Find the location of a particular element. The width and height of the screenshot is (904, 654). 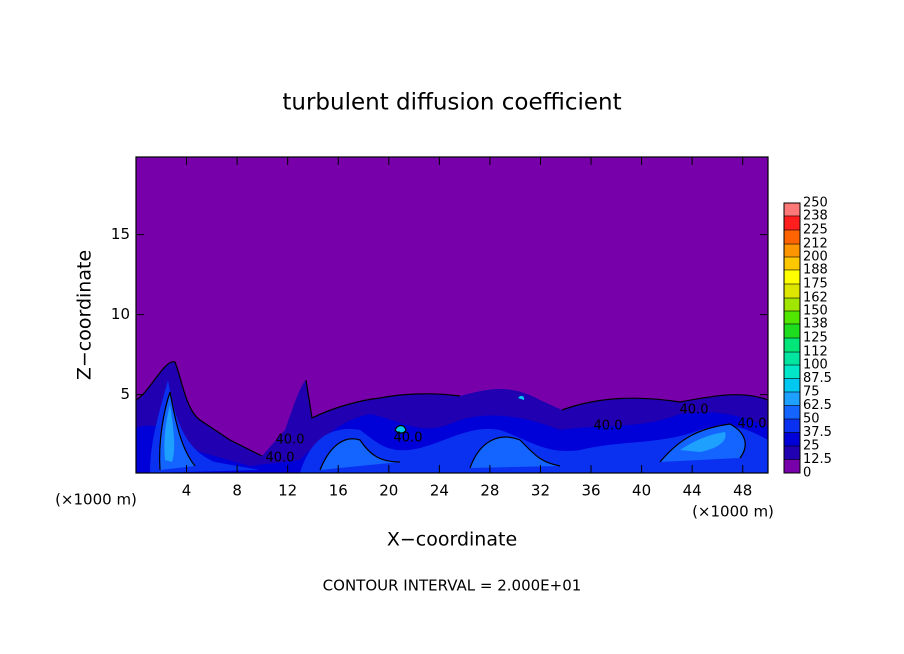

x-tick-label: 20 is located at coordinates (388, 491).